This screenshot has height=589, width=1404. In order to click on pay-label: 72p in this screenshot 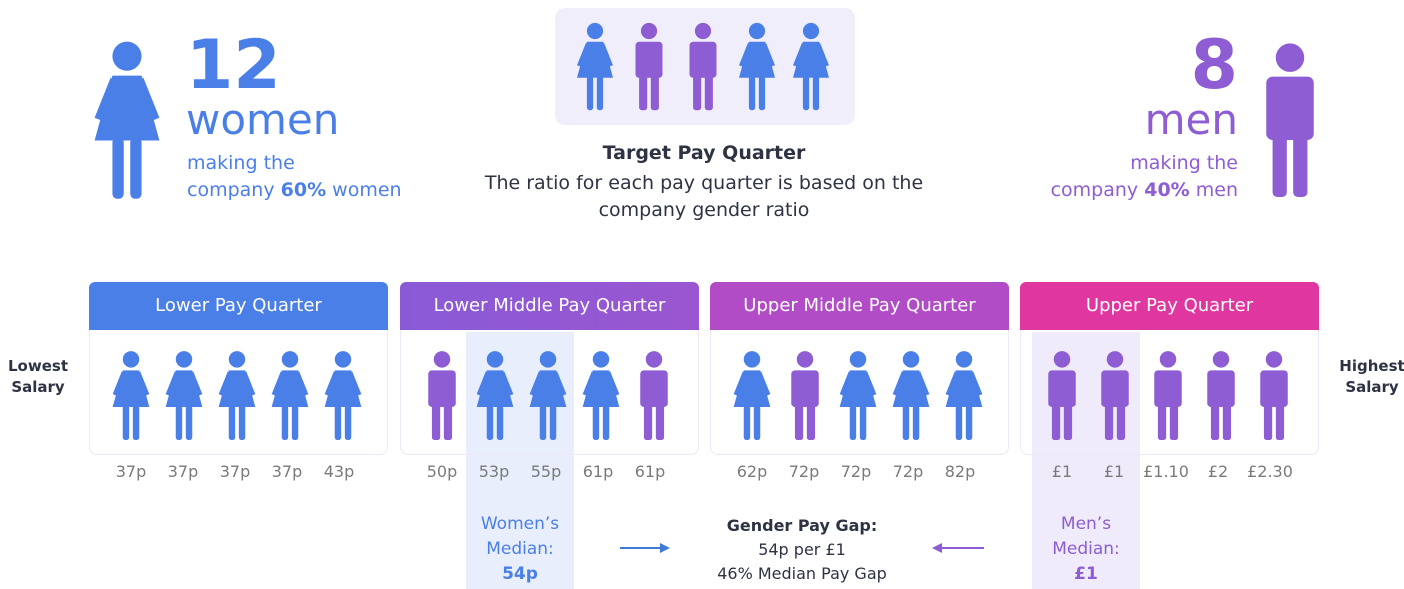, I will do `click(804, 471)`.